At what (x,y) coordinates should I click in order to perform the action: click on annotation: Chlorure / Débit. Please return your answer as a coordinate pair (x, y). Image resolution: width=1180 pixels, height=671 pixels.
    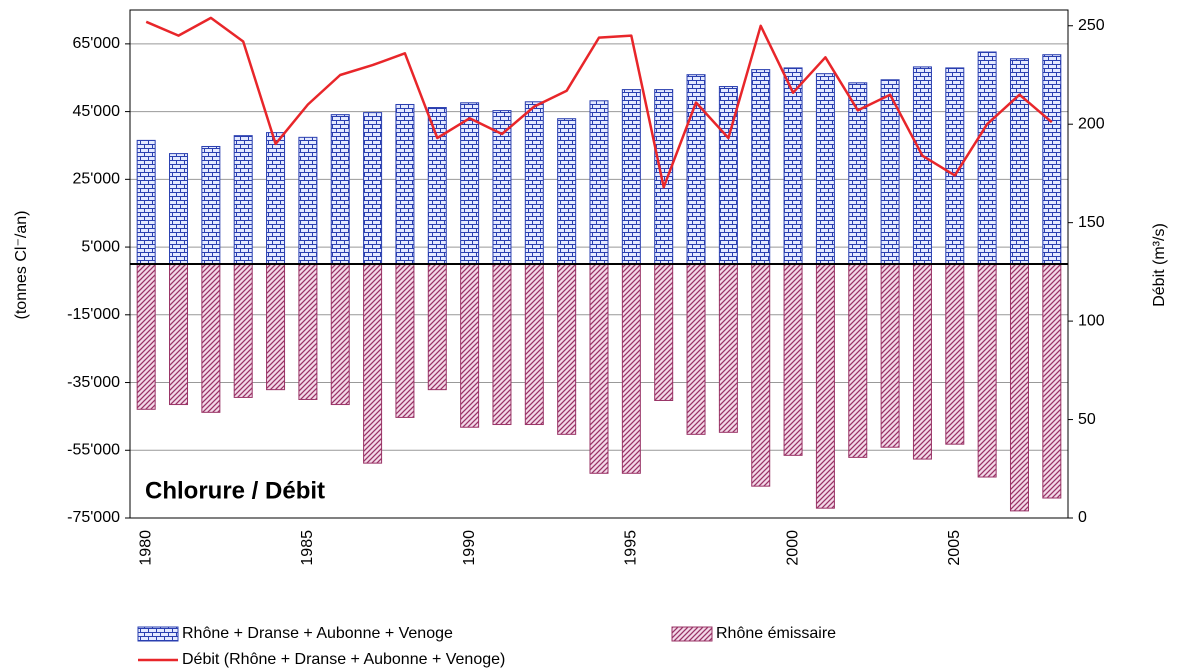
    Looking at the image, I should click on (235, 490).